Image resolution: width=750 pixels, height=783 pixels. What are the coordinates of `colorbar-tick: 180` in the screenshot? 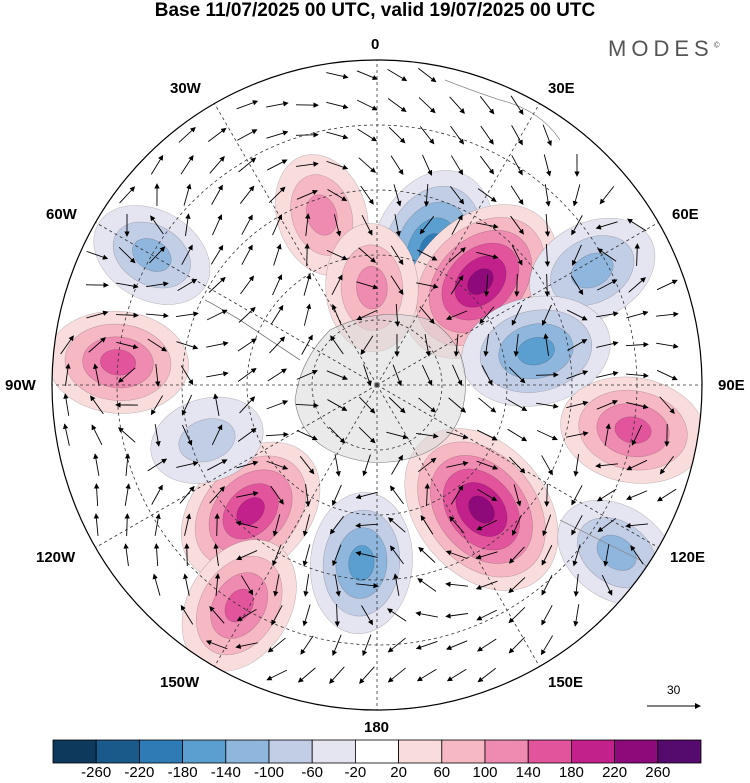 It's located at (571, 772).